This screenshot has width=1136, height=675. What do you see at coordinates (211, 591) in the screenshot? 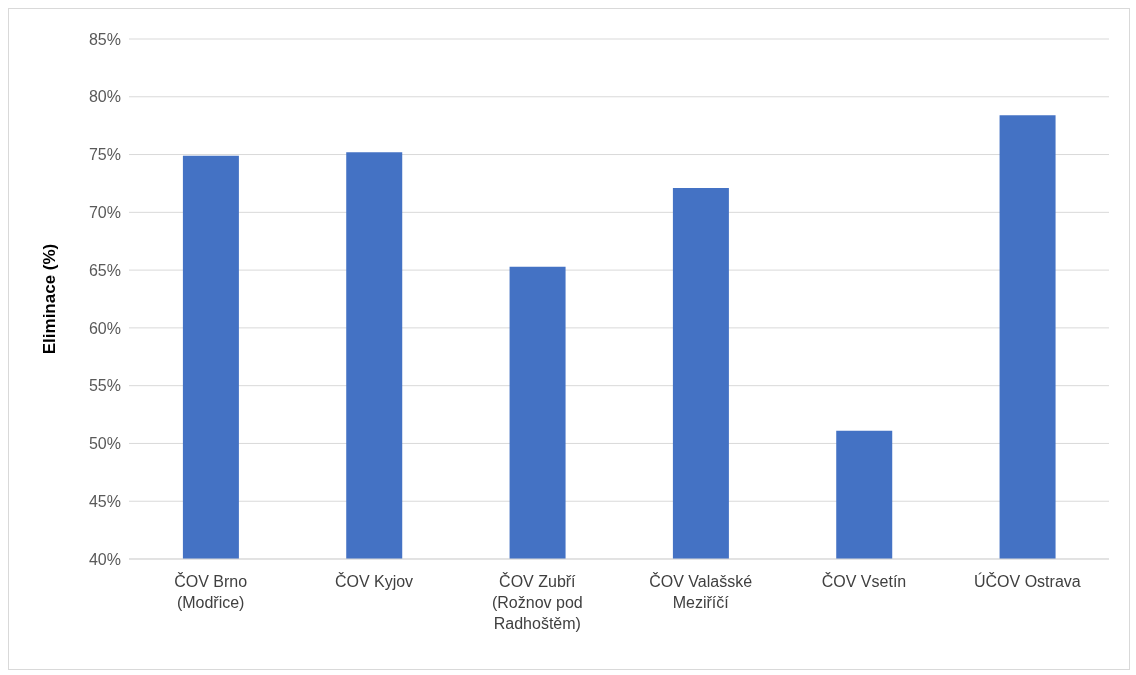
I see `x-tick-label: ČOV Brno (Modřice)` at bounding box center [211, 591].